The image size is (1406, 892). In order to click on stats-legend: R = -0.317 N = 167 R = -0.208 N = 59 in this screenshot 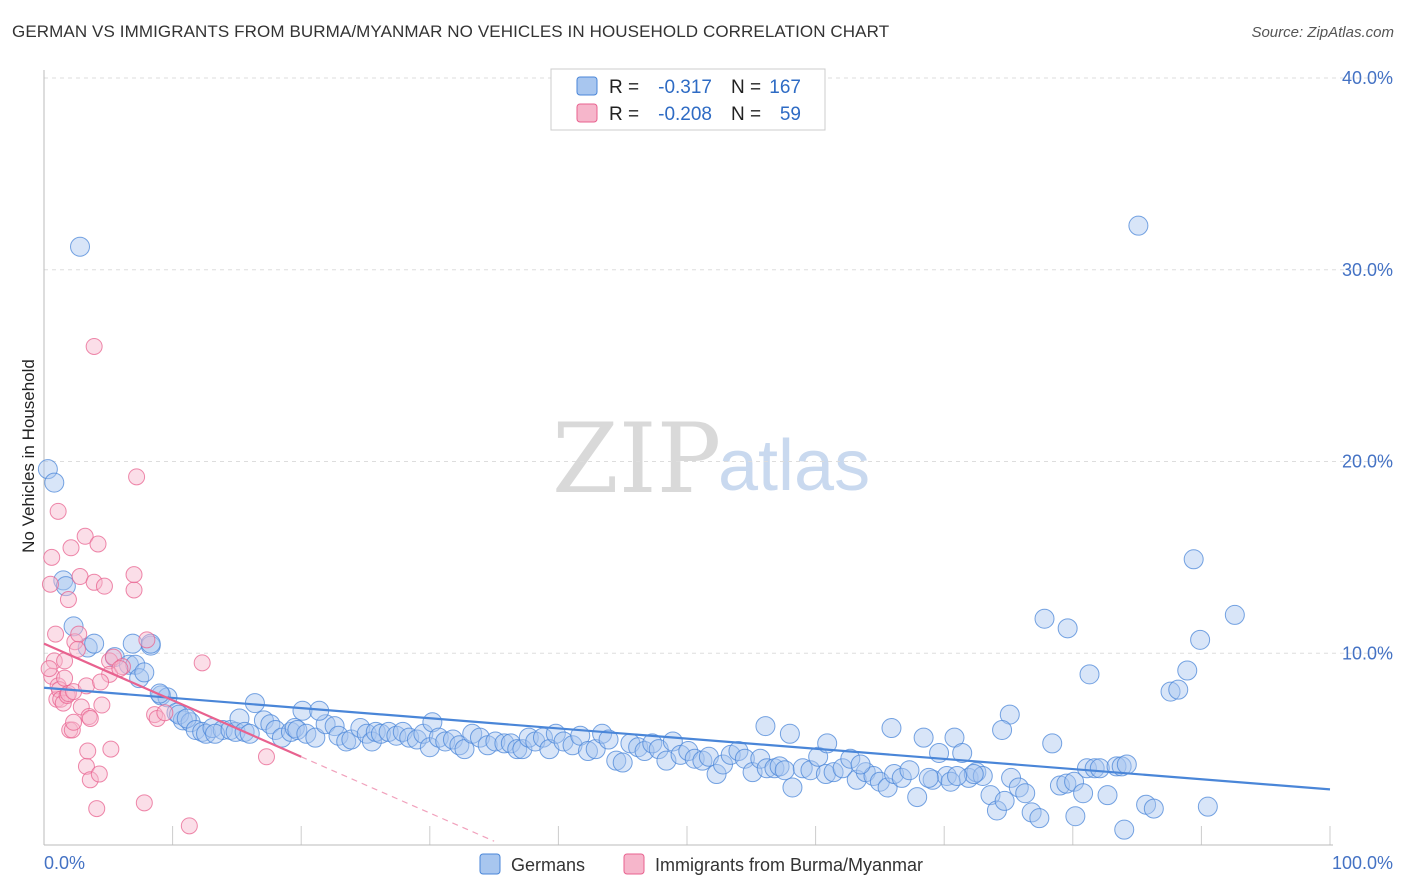, I will do `click(688, 99)`.